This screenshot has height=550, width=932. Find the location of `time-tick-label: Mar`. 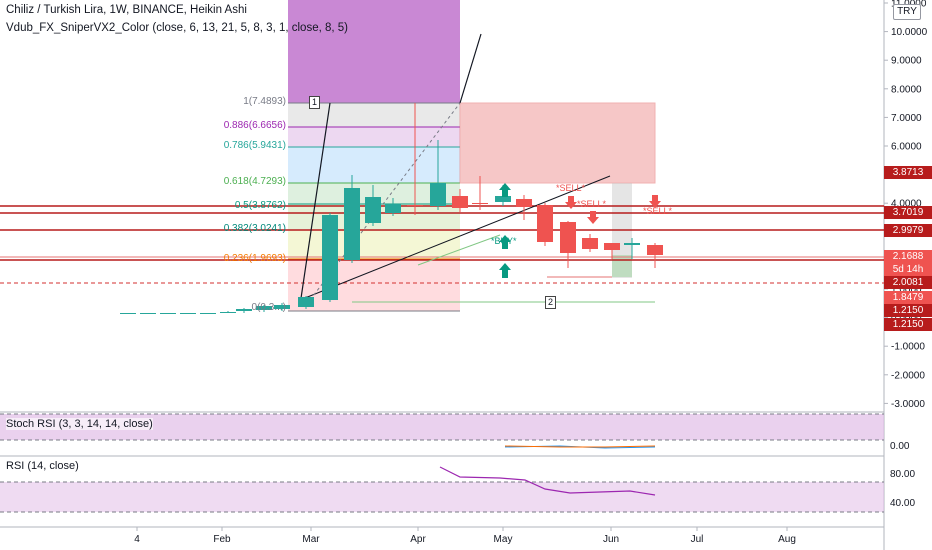

time-tick-label: Mar is located at coordinates (311, 539).